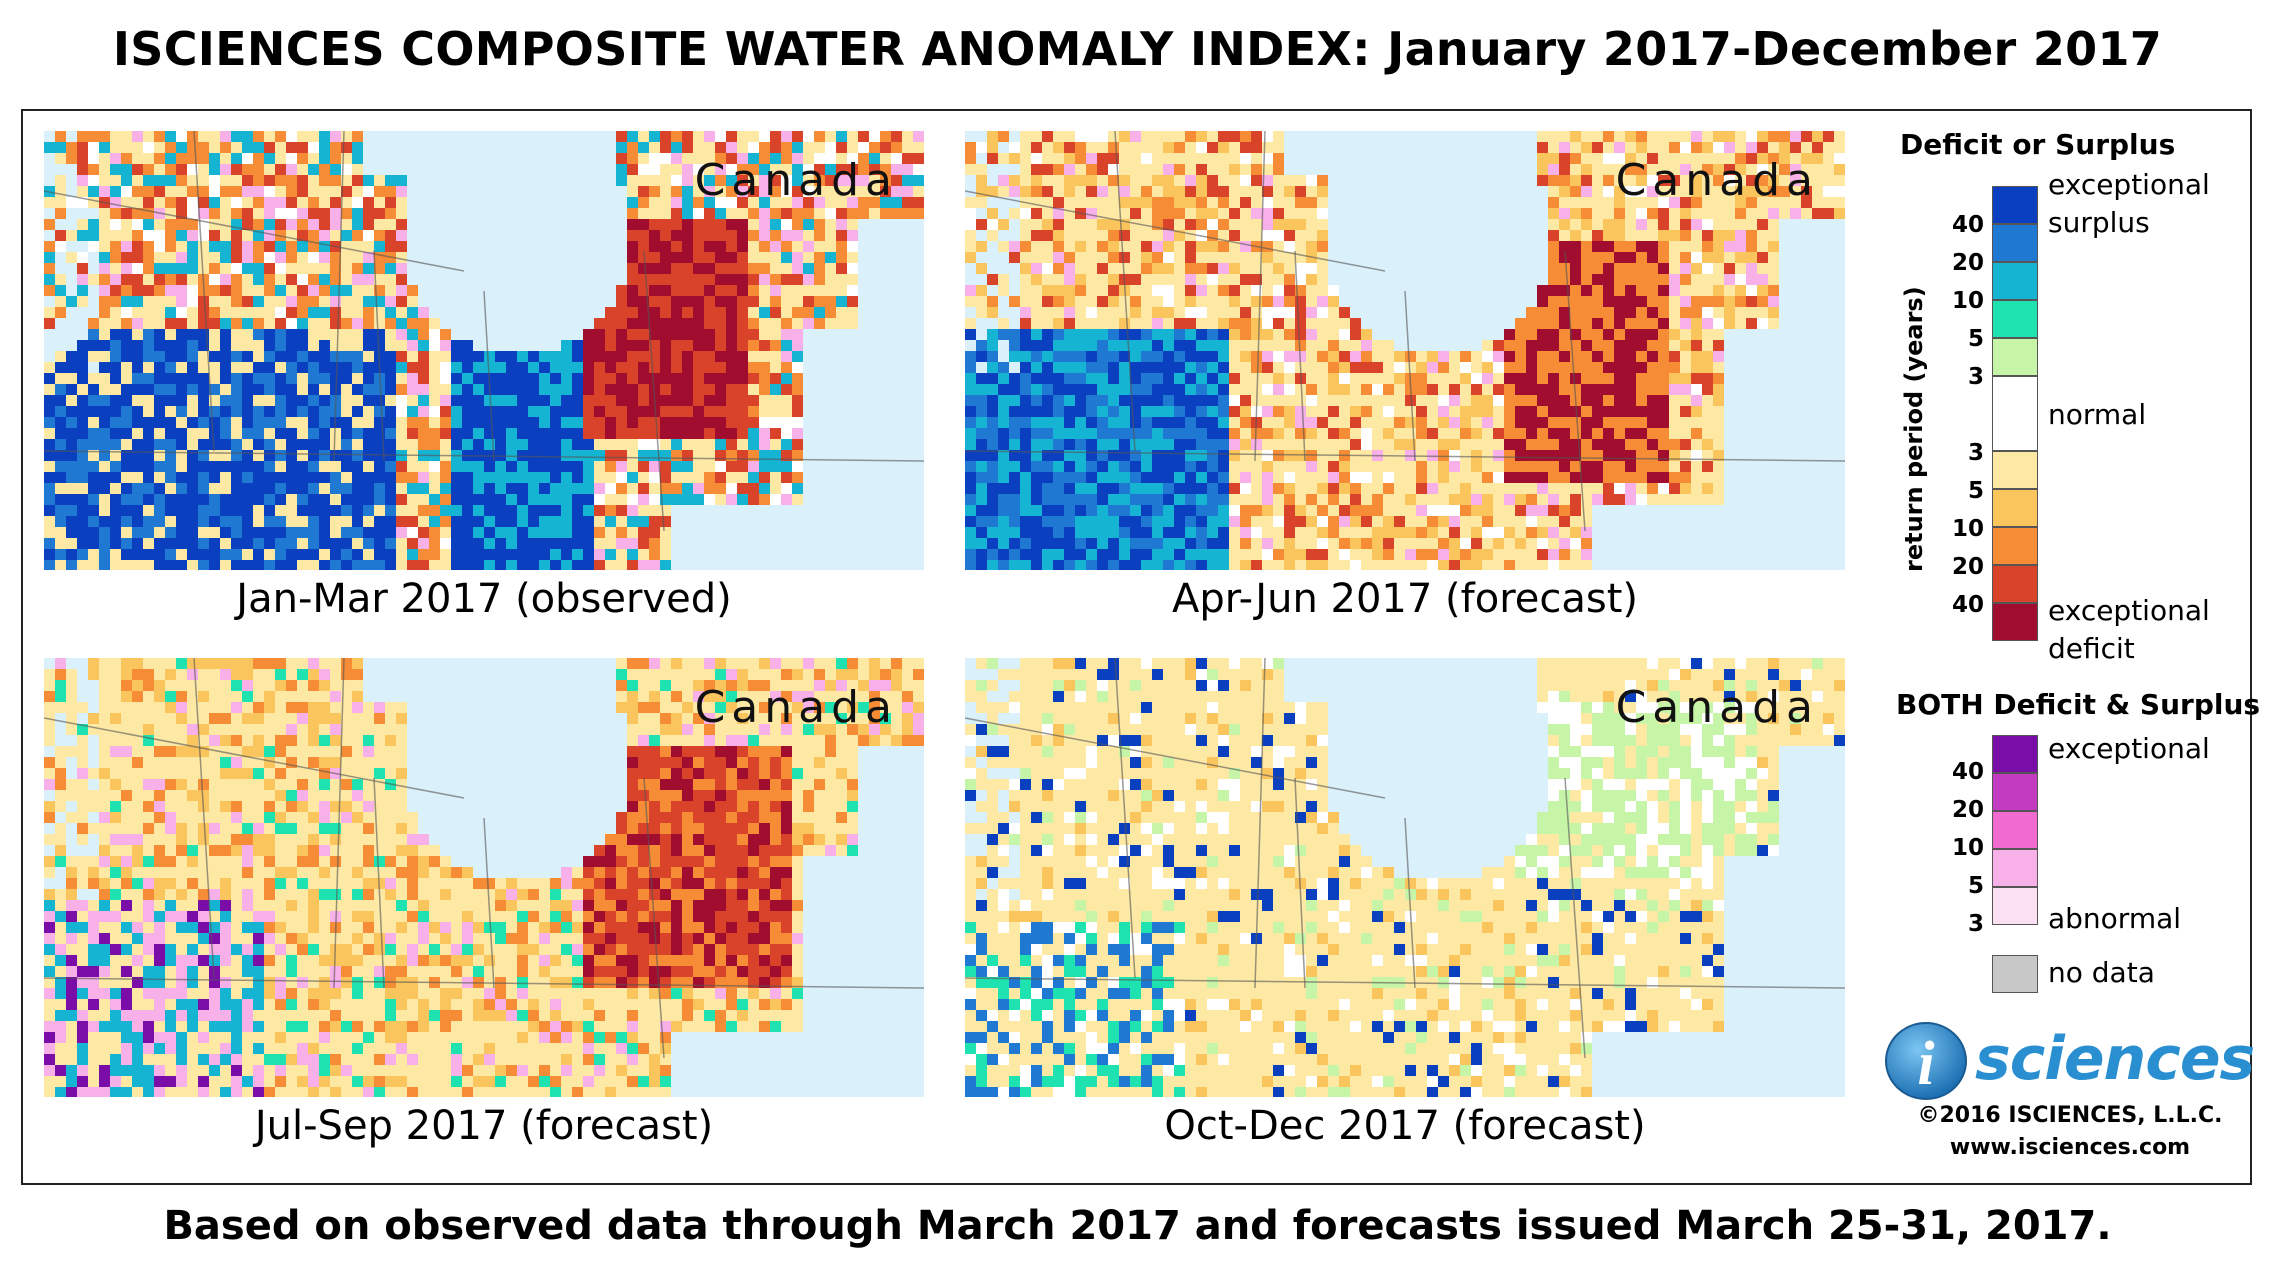 The width and height of the screenshot is (2275, 1269). I want to click on tick-surplus-5: 5, so click(1975, 339).